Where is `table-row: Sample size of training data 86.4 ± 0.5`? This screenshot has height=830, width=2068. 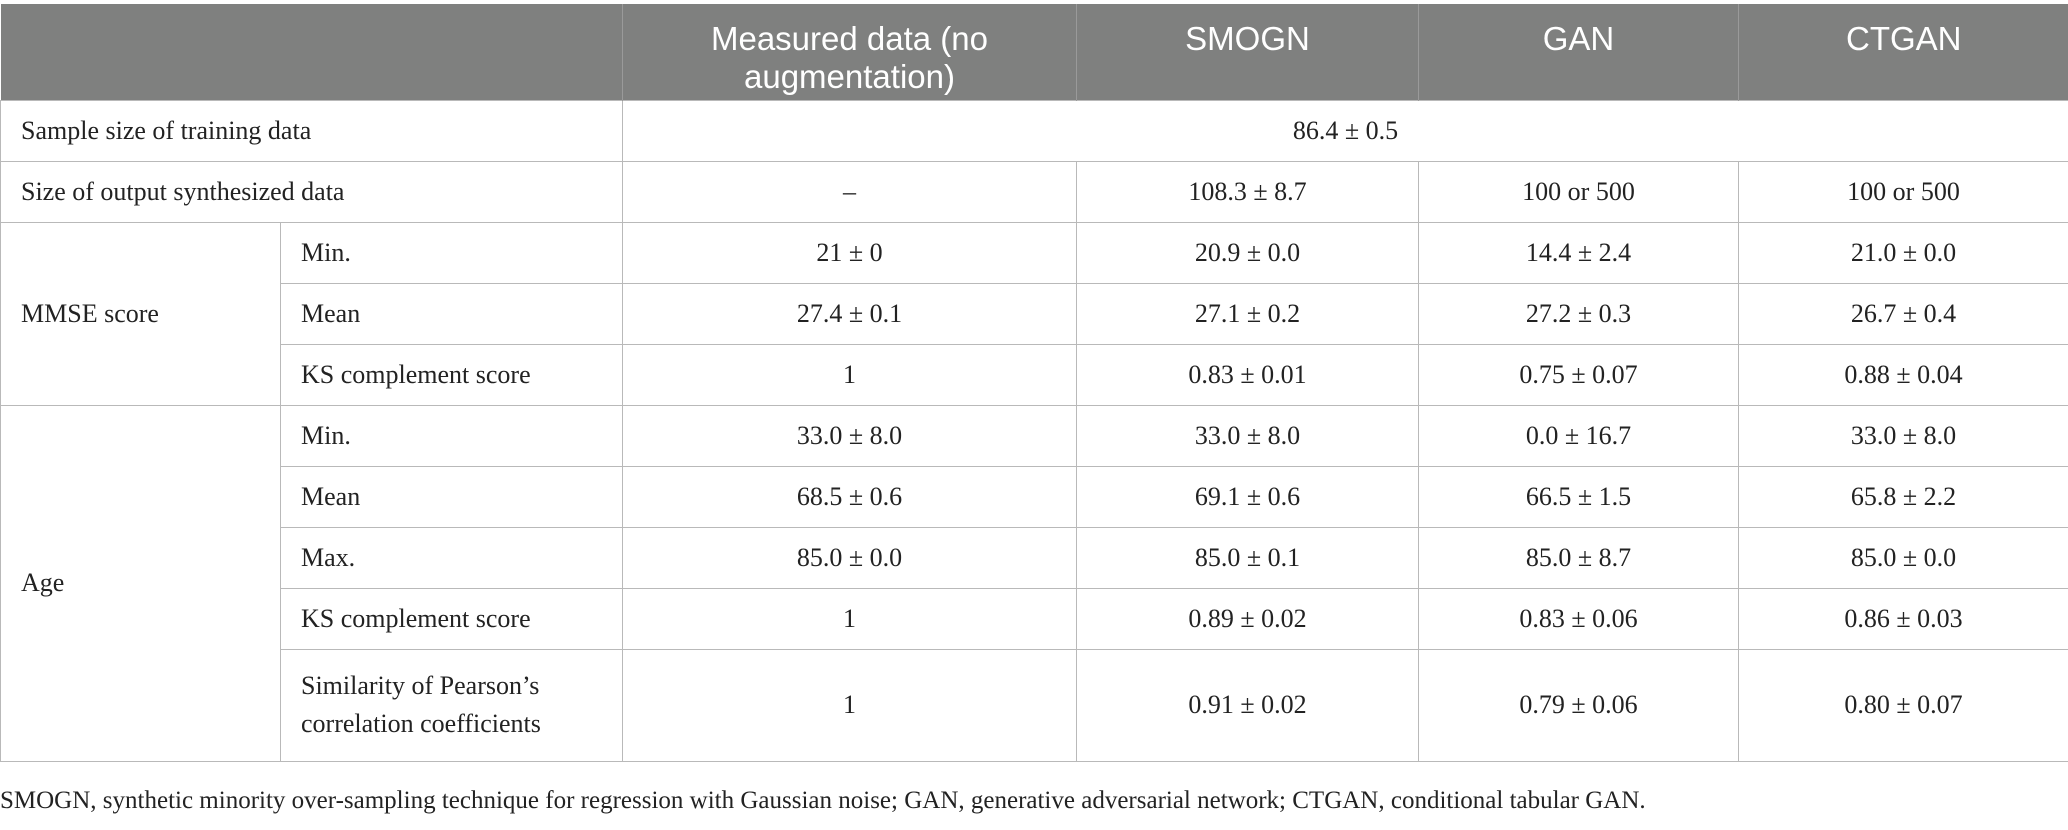
table-row: Sample size of training data 86.4 ± 0.5 is located at coordinates (1034, 130).